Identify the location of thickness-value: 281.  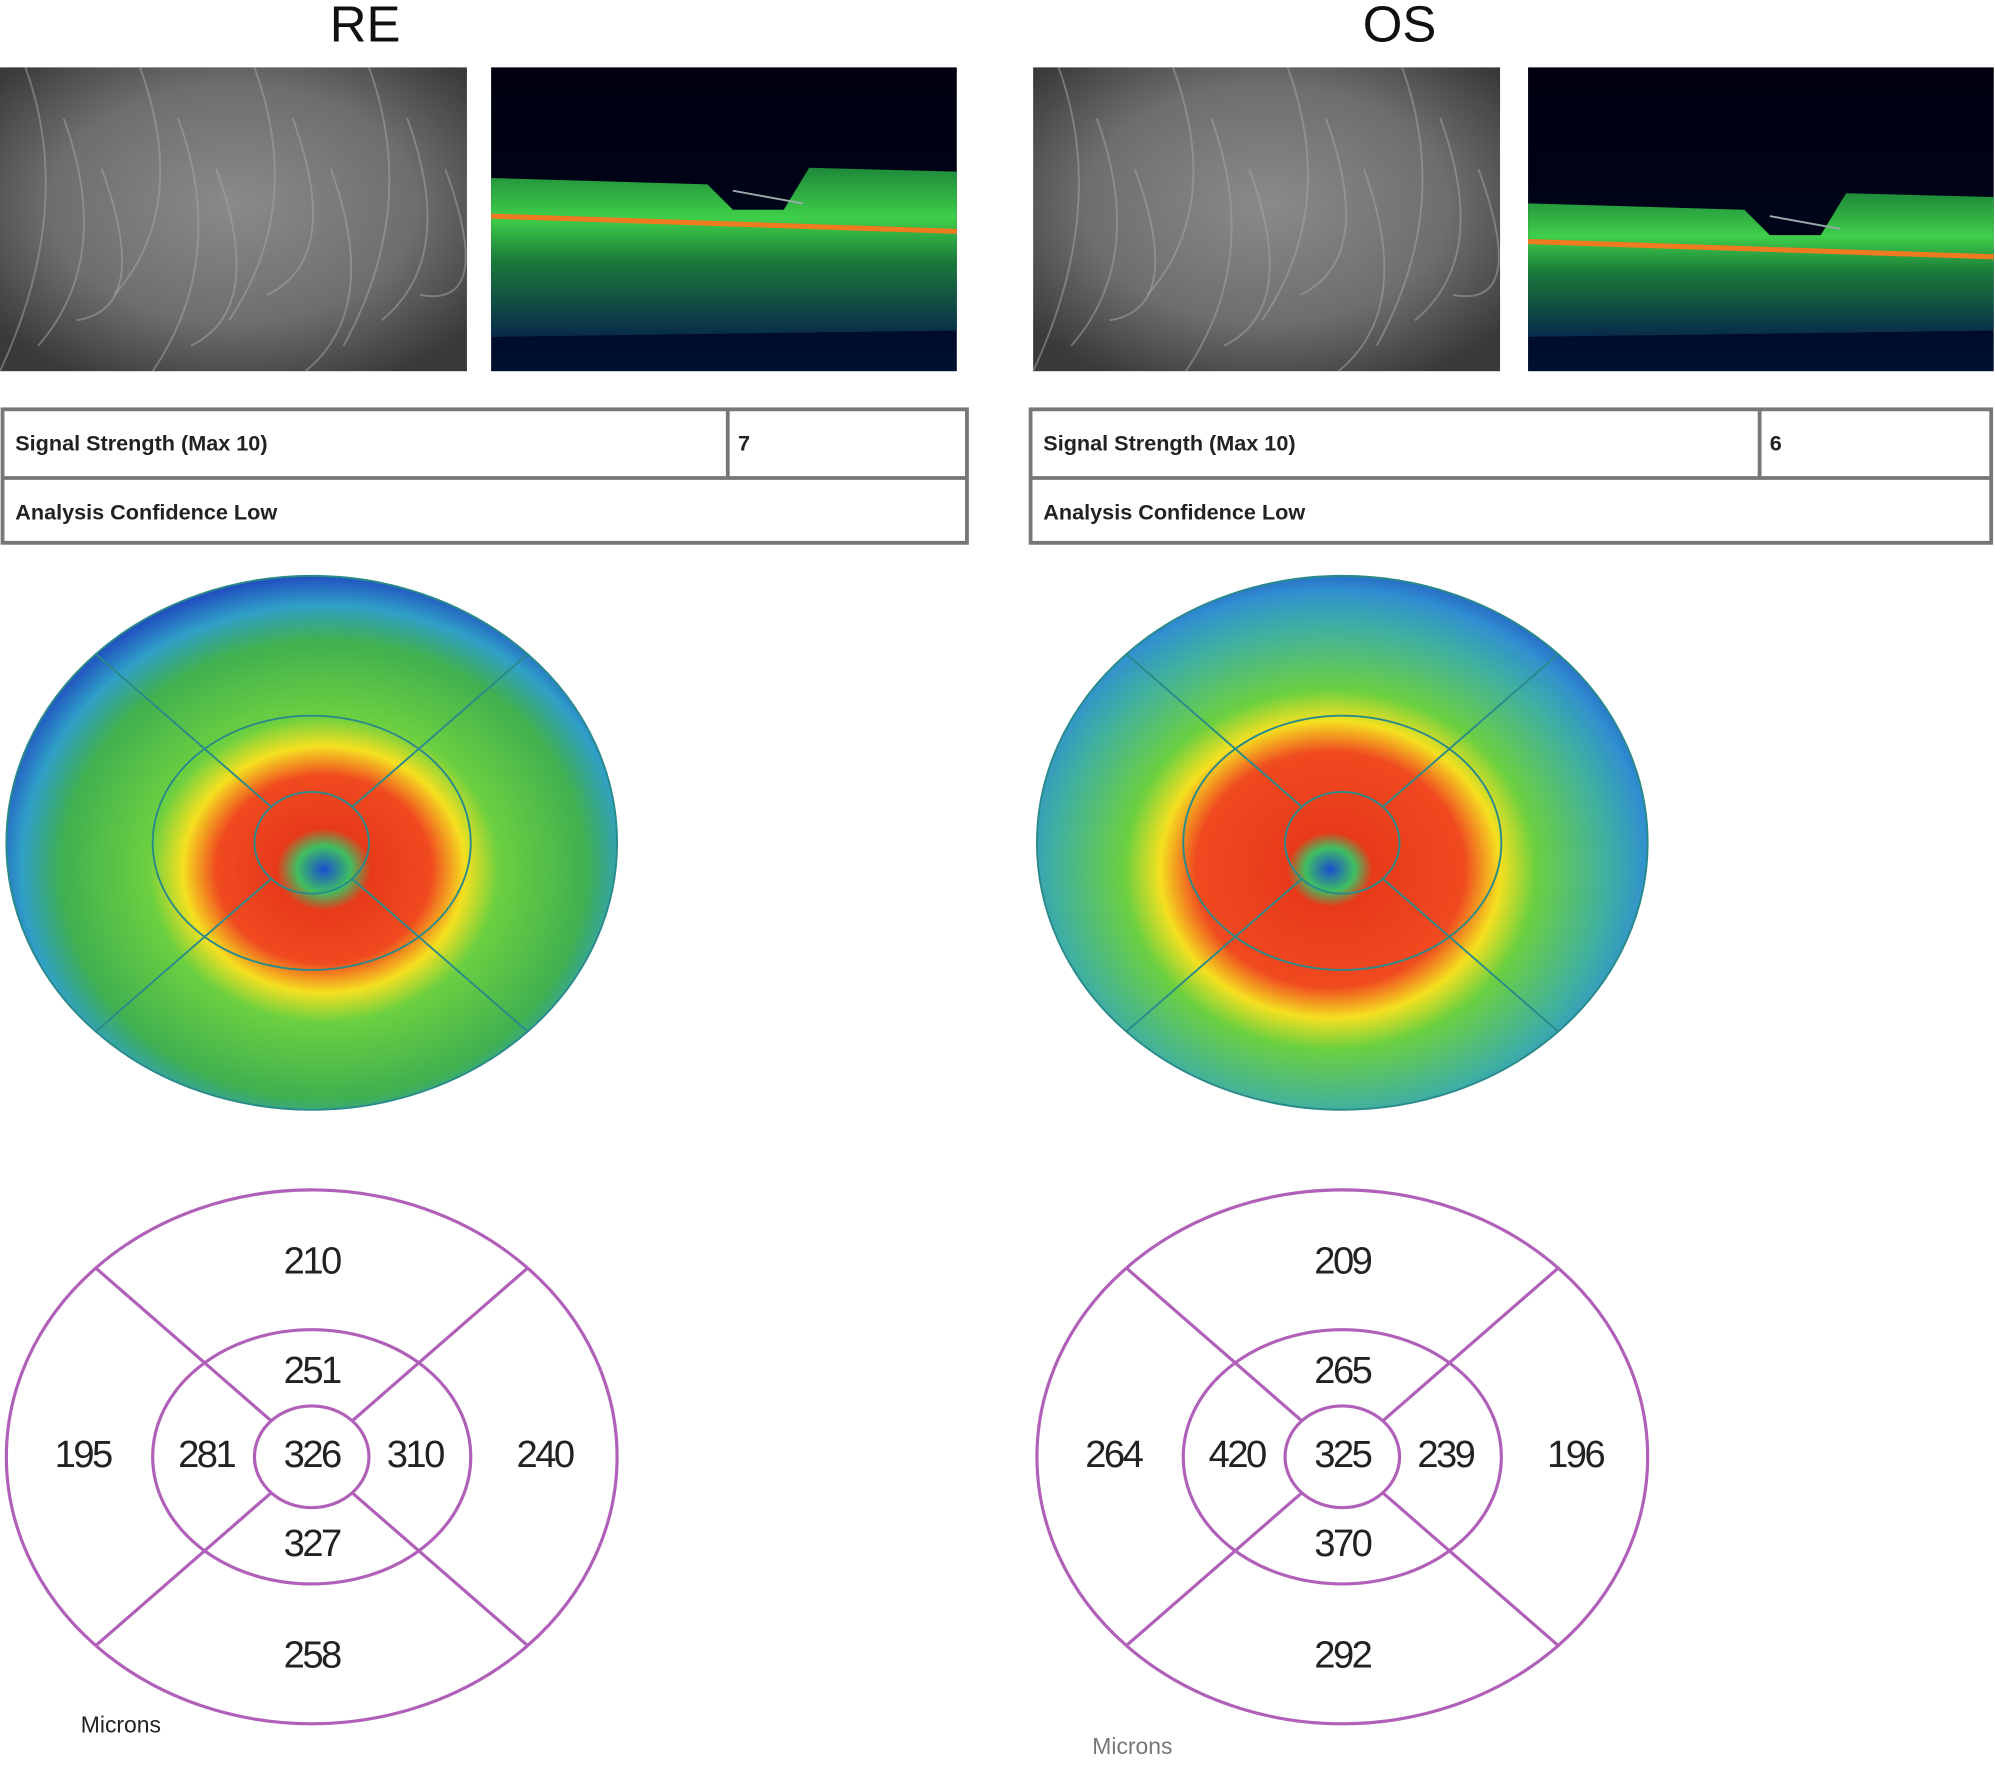
(206, 1454).